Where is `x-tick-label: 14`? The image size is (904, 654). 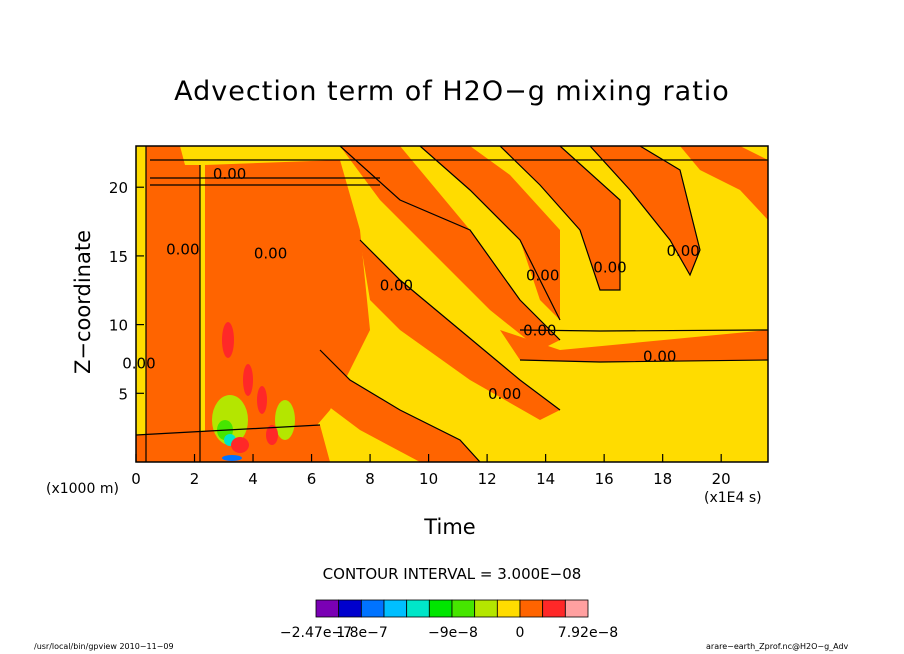
x-tick-label: 14 is located at coordinates (545, 479).